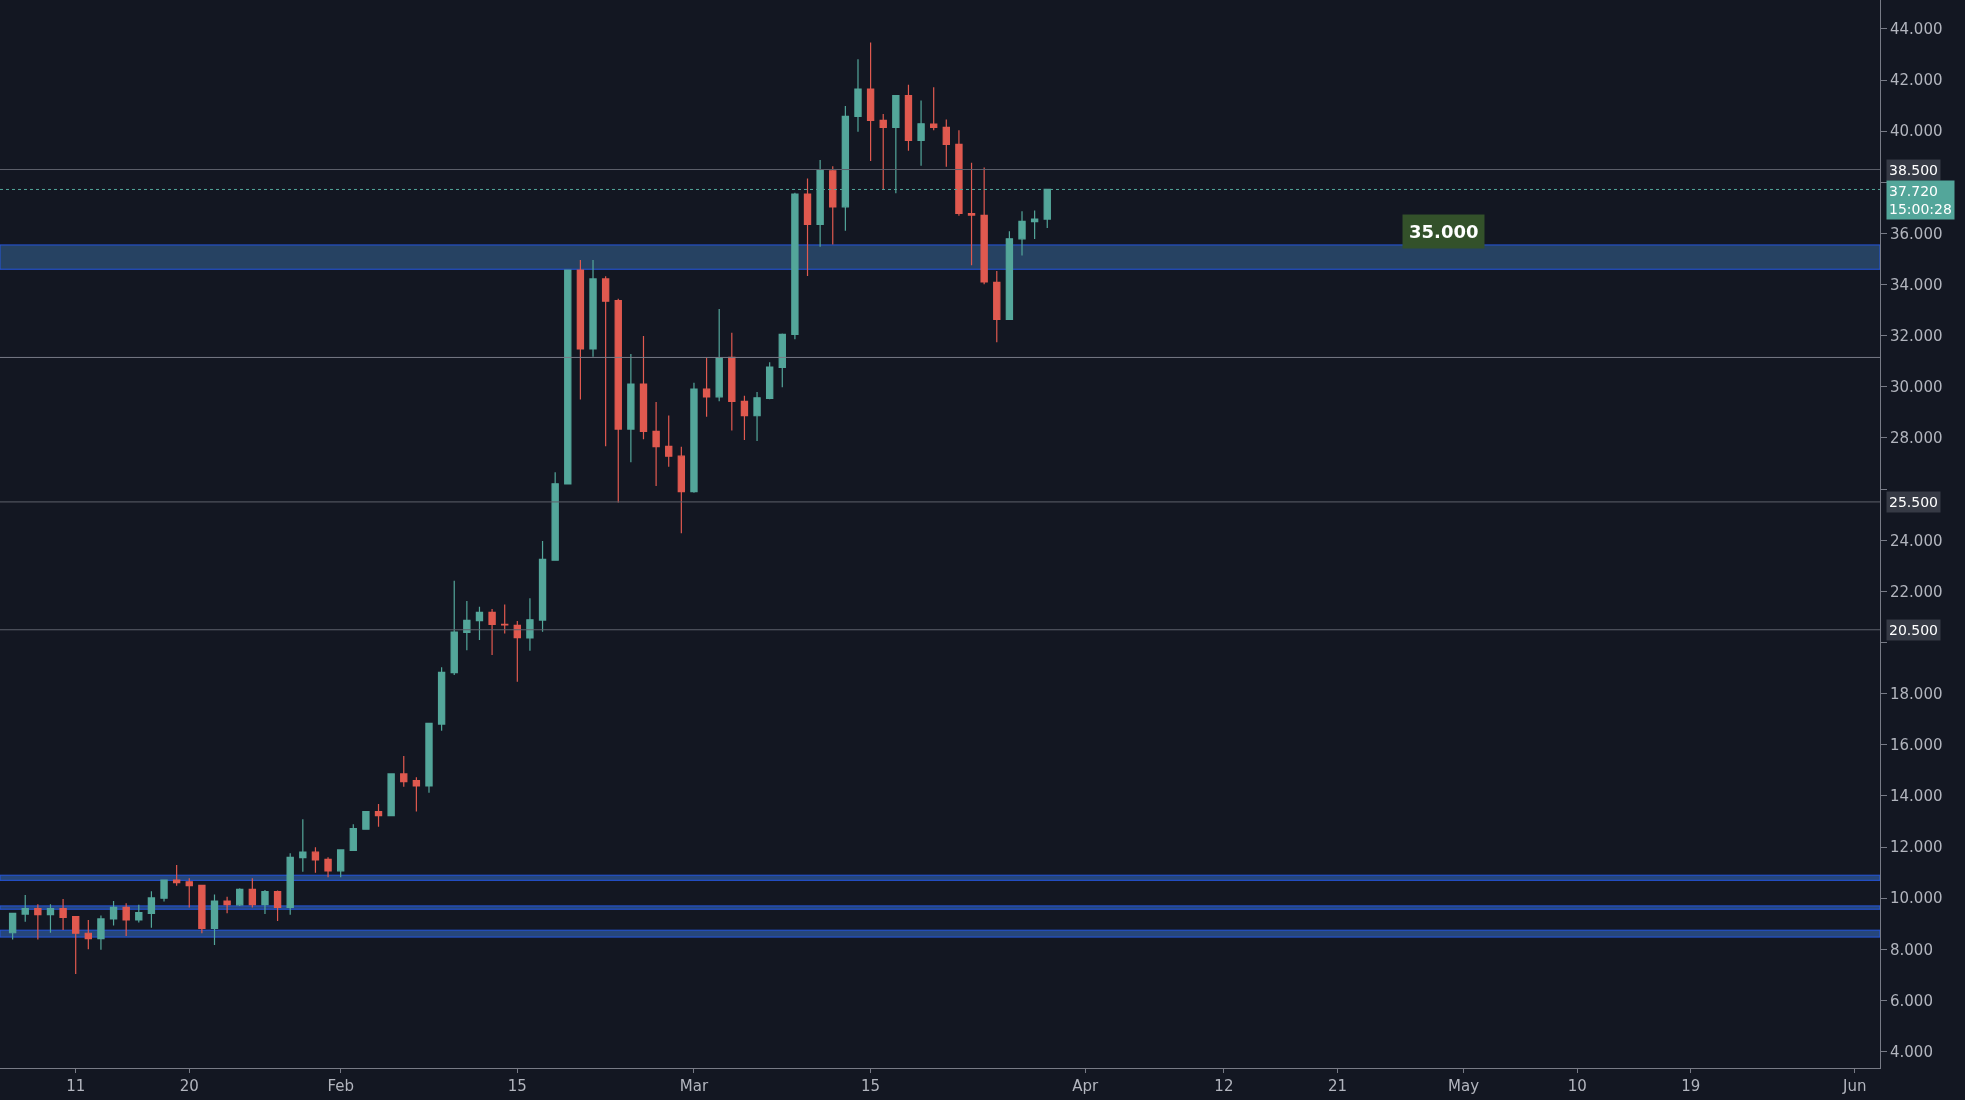 Image resolution: width=1965 pixels, height=1100 pixels. What do you see at coordinates (1916, 284) in the screenshot?
I see `y-tick-label: 34.000` at bounding box center [1916, 284].